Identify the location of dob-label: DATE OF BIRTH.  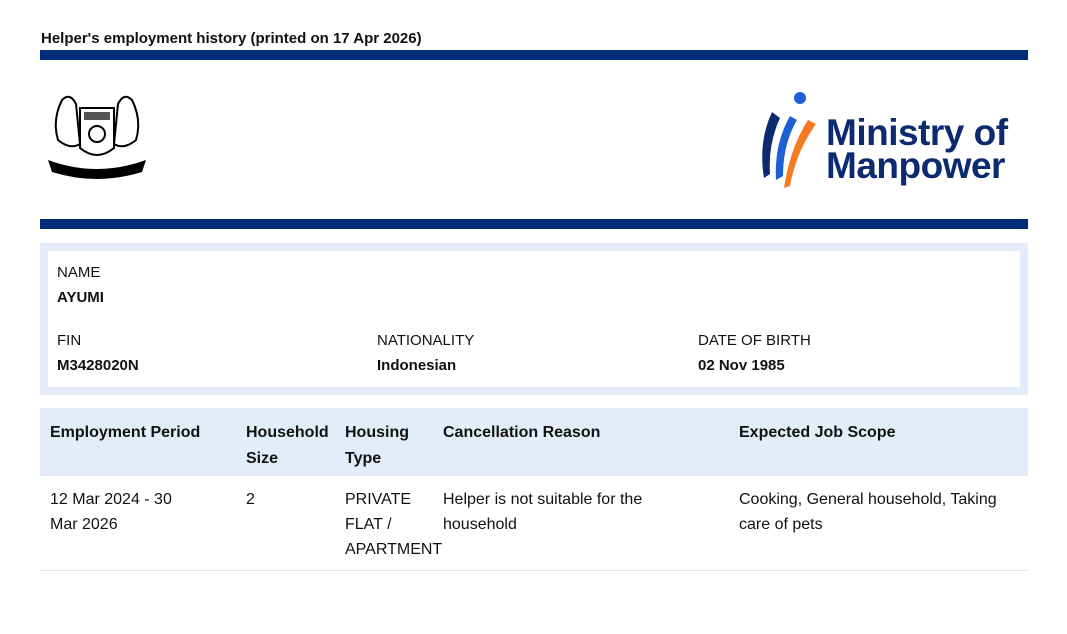
(754, 340).